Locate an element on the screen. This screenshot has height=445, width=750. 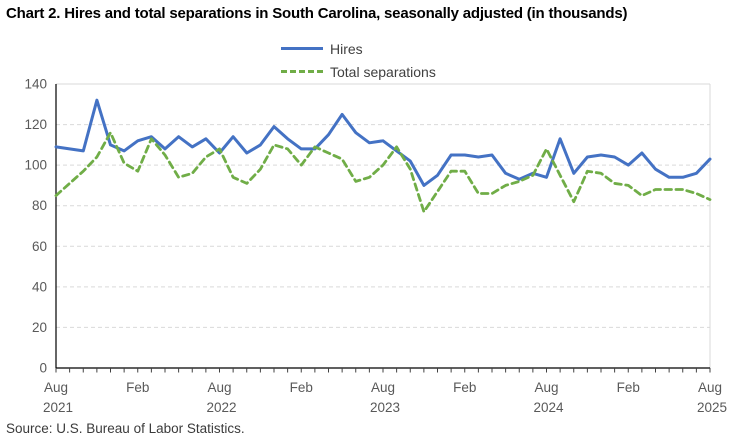
chart-legend: Hires Total separations is located at coordinates (358, 60).